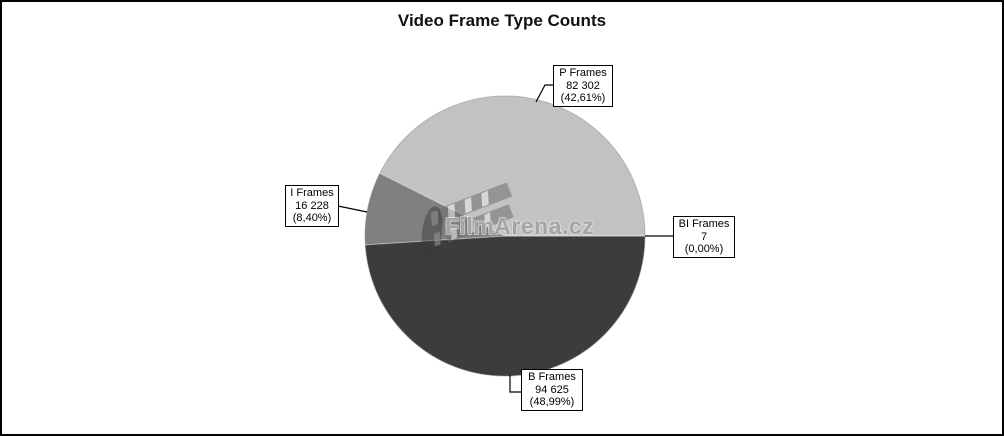  I want to click on callout-p-frames: P Frames 82 302 (42,61%), so click(583, 86).